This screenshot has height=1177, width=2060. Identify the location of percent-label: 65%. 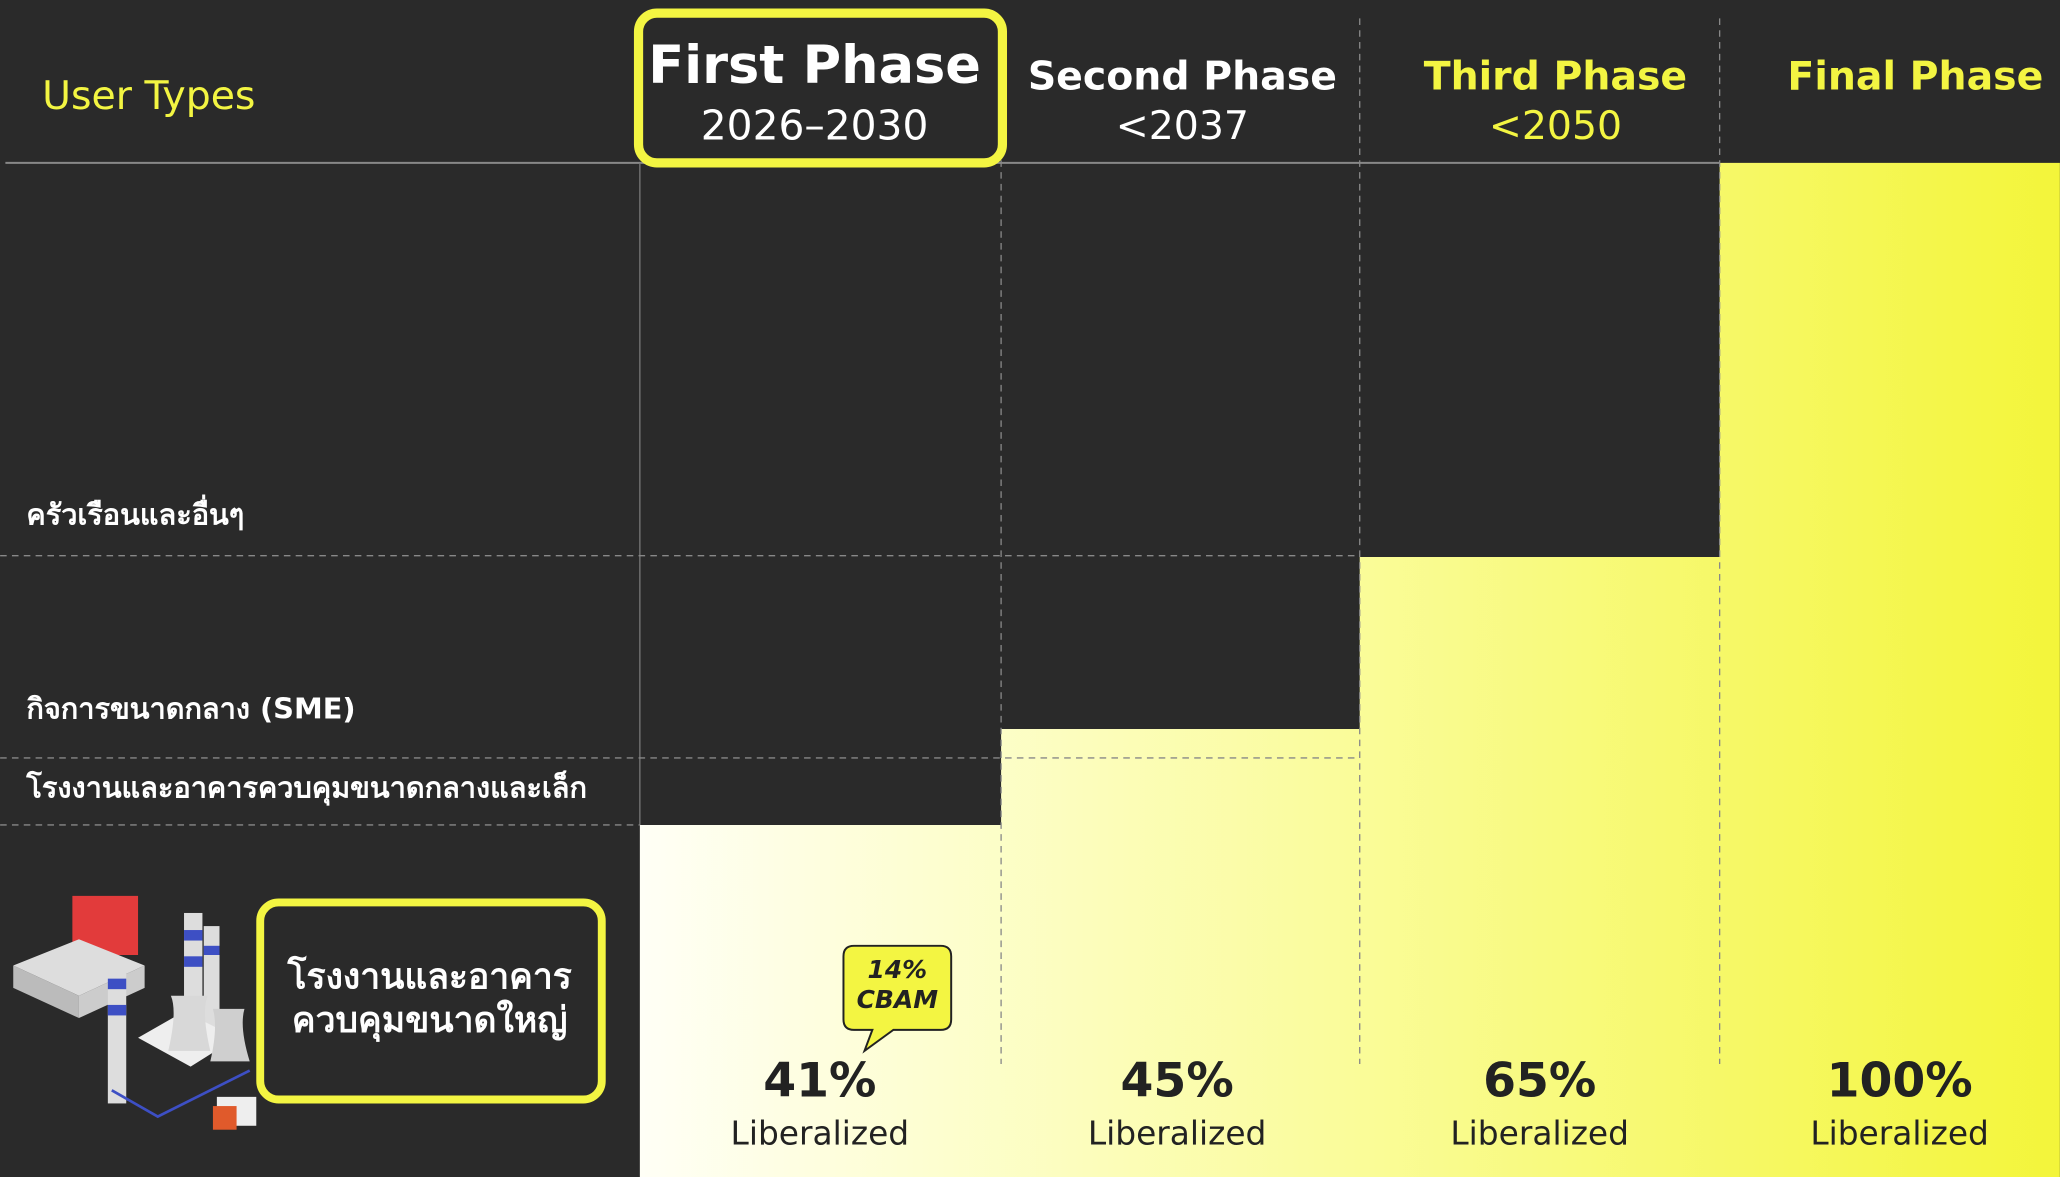
(1539, 1081).